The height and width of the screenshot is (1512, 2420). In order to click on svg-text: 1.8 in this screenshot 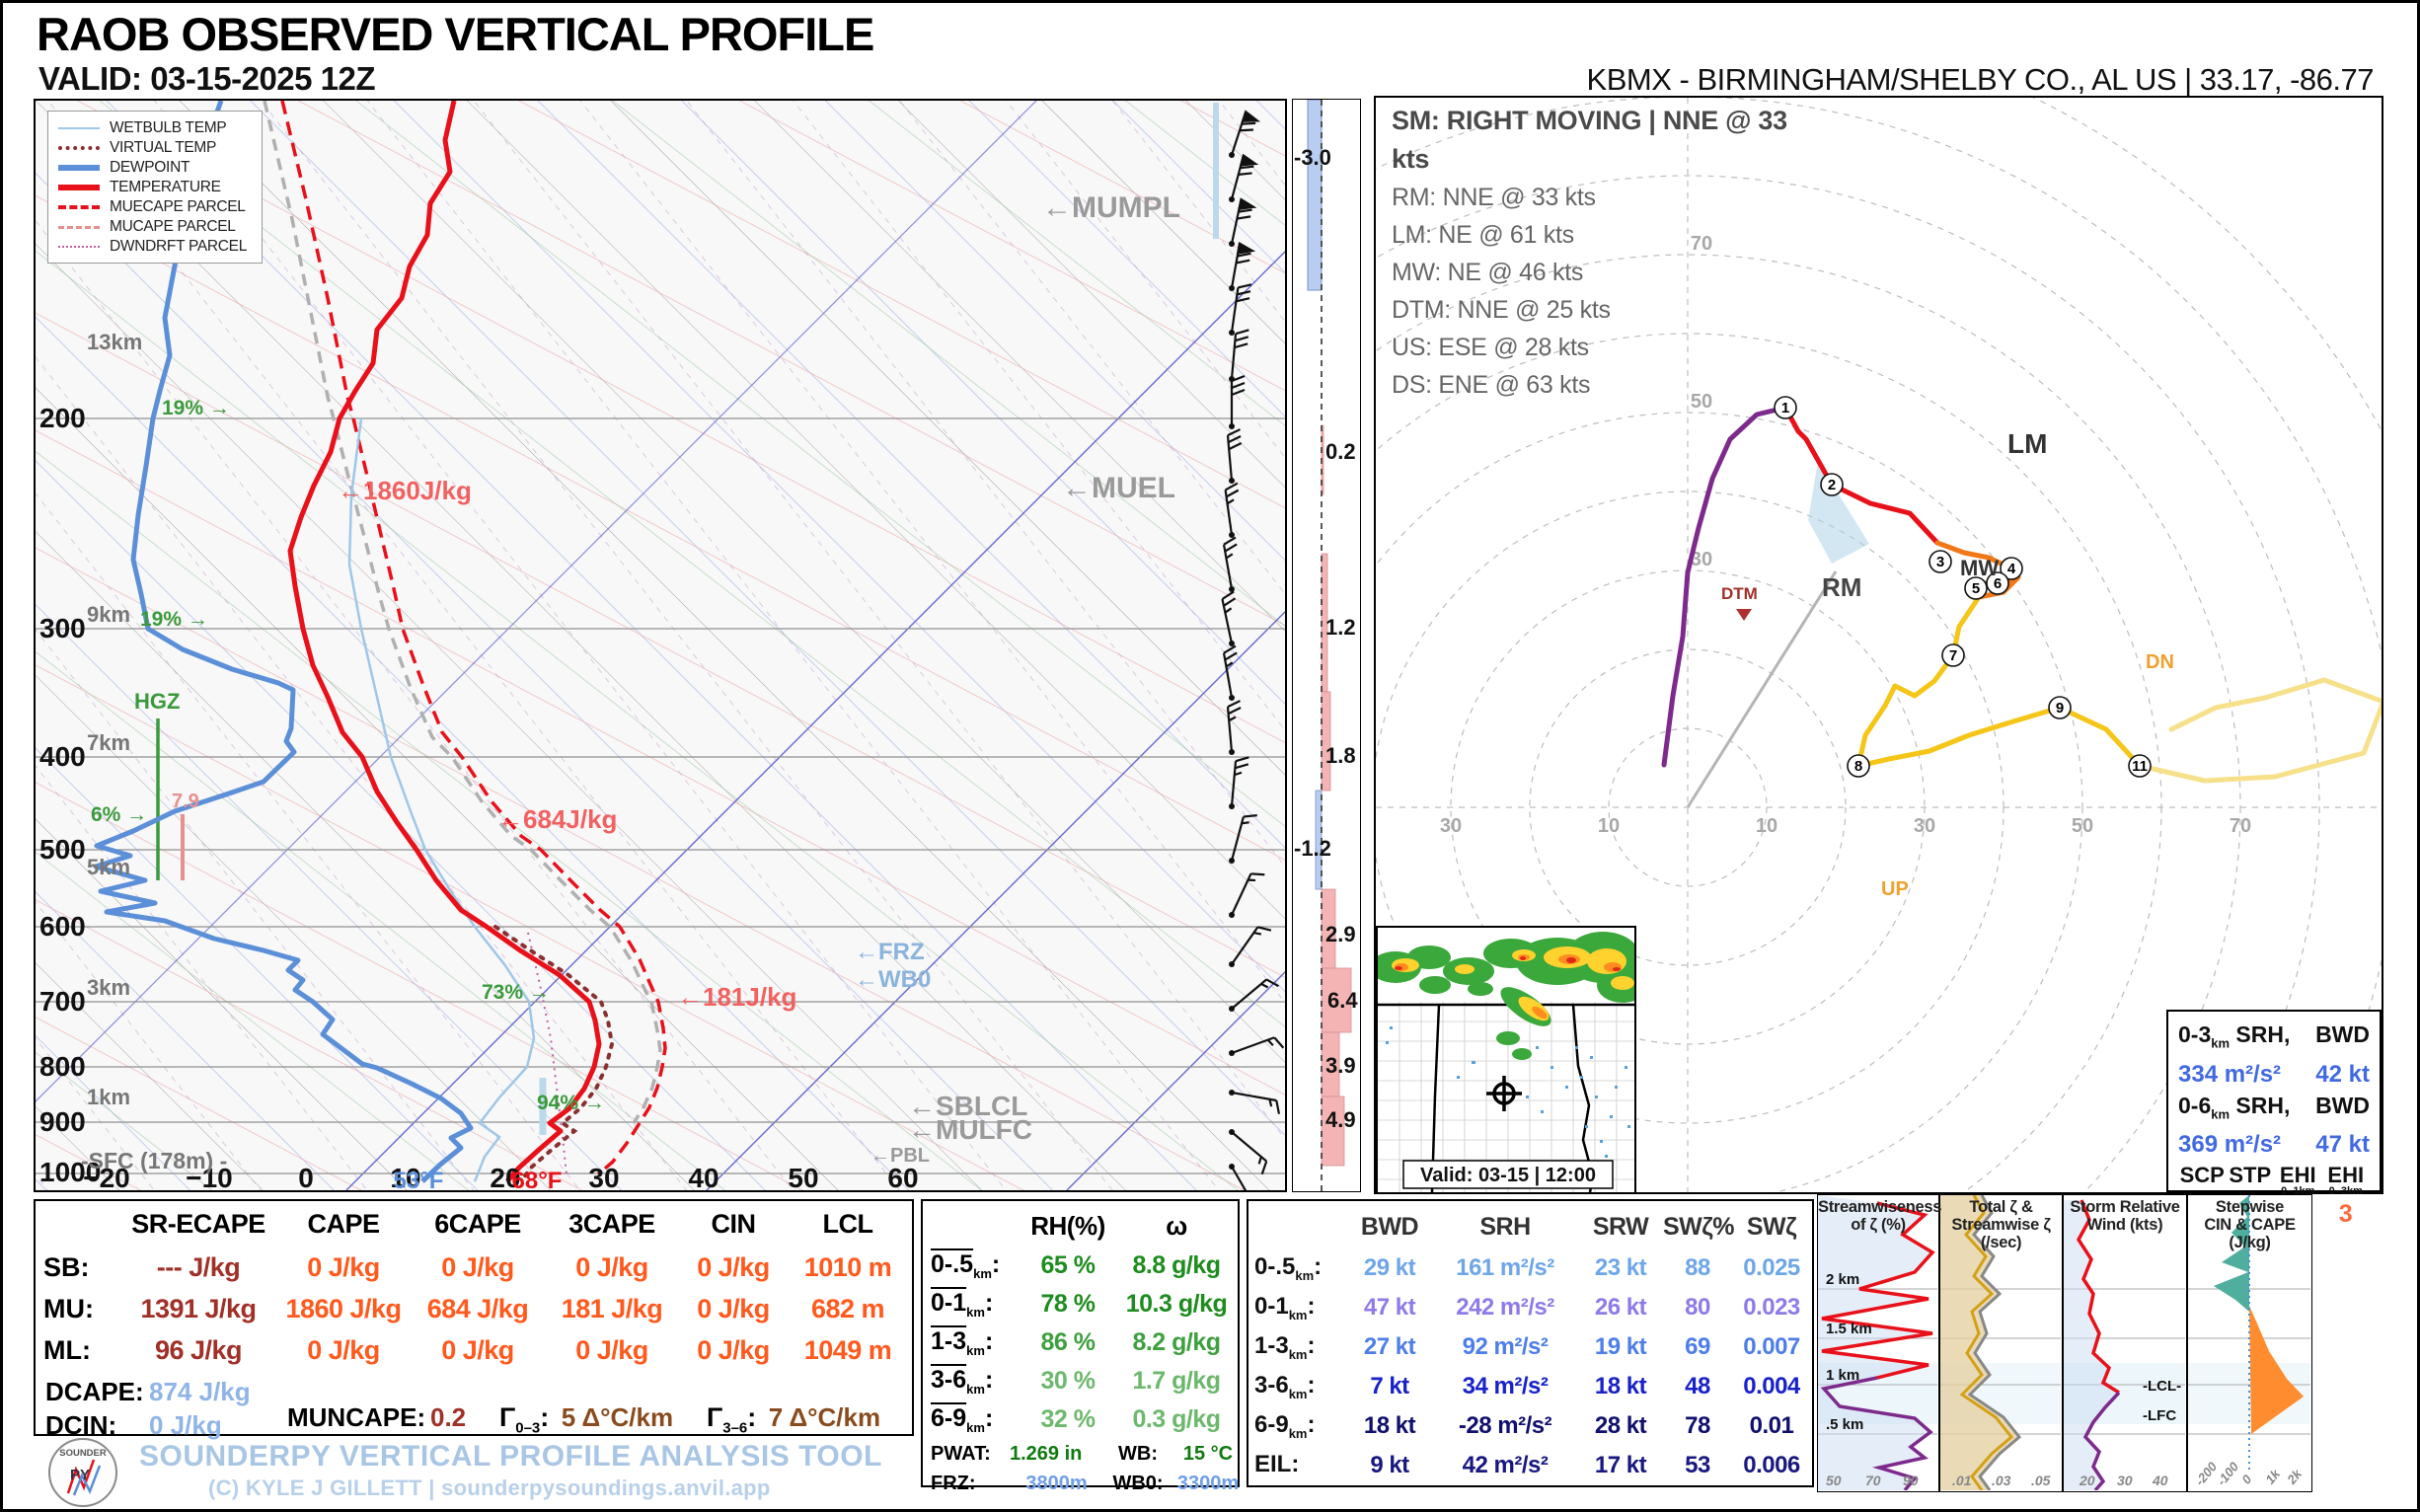, I will do `click(1340, 755)`.